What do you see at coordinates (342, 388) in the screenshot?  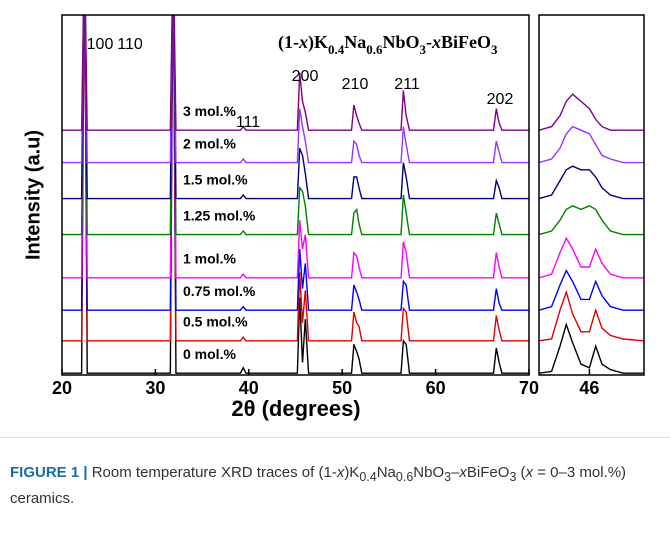 I see `x-tick-label: 50` at bounding box center [342, 388].